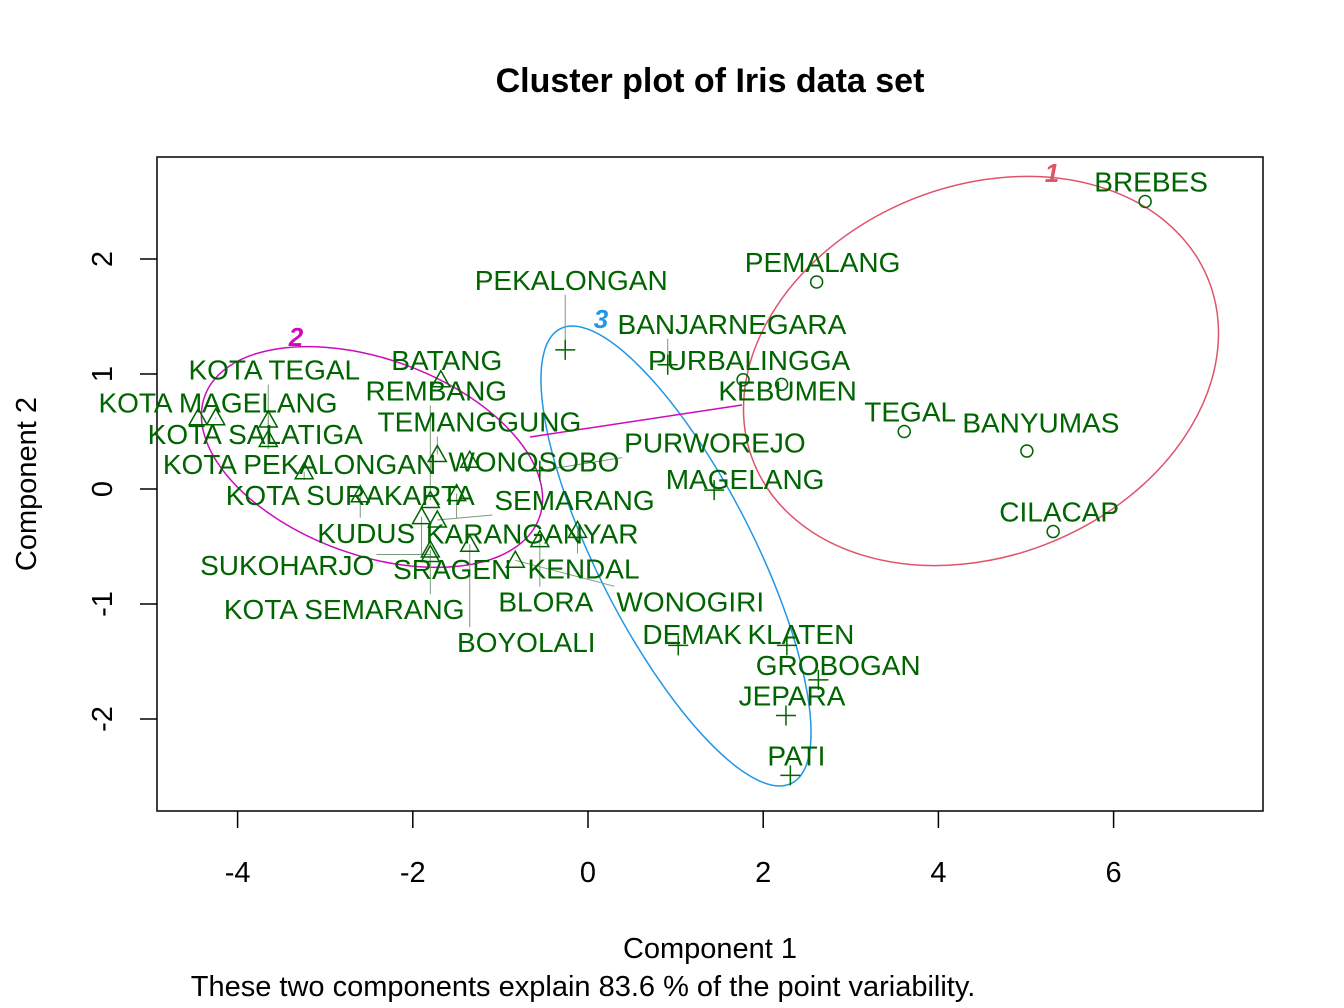  I want to click on y-tick-label: 2, so click(103, 259).